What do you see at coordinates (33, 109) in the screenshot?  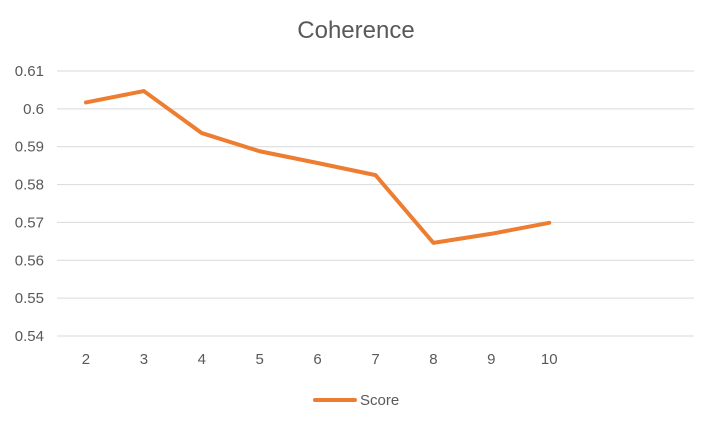 I see `y-tick-label: 0.6` at bounding box center [33, 109].